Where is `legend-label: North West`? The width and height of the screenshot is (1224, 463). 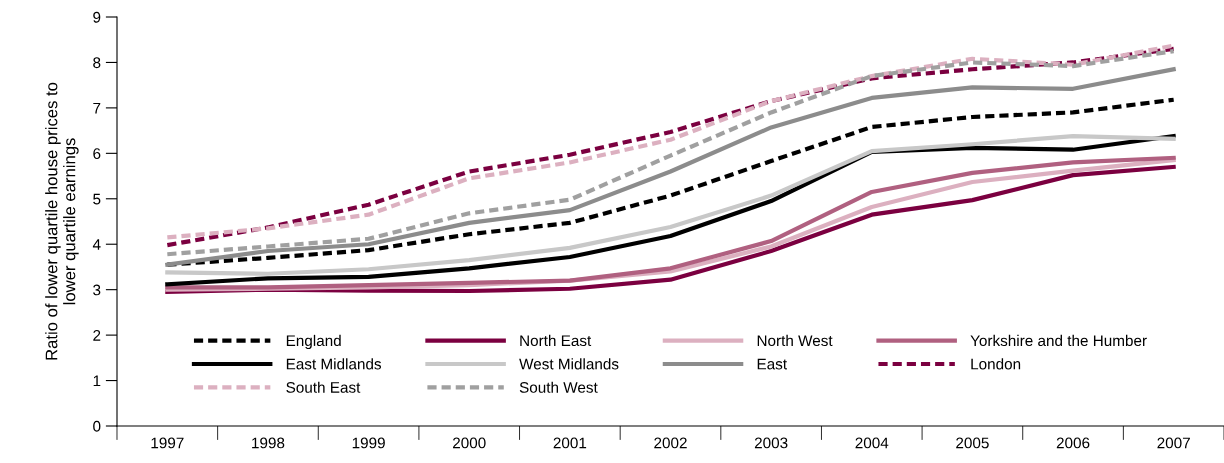 legend-label: North West is located at coordinates (795, 340).